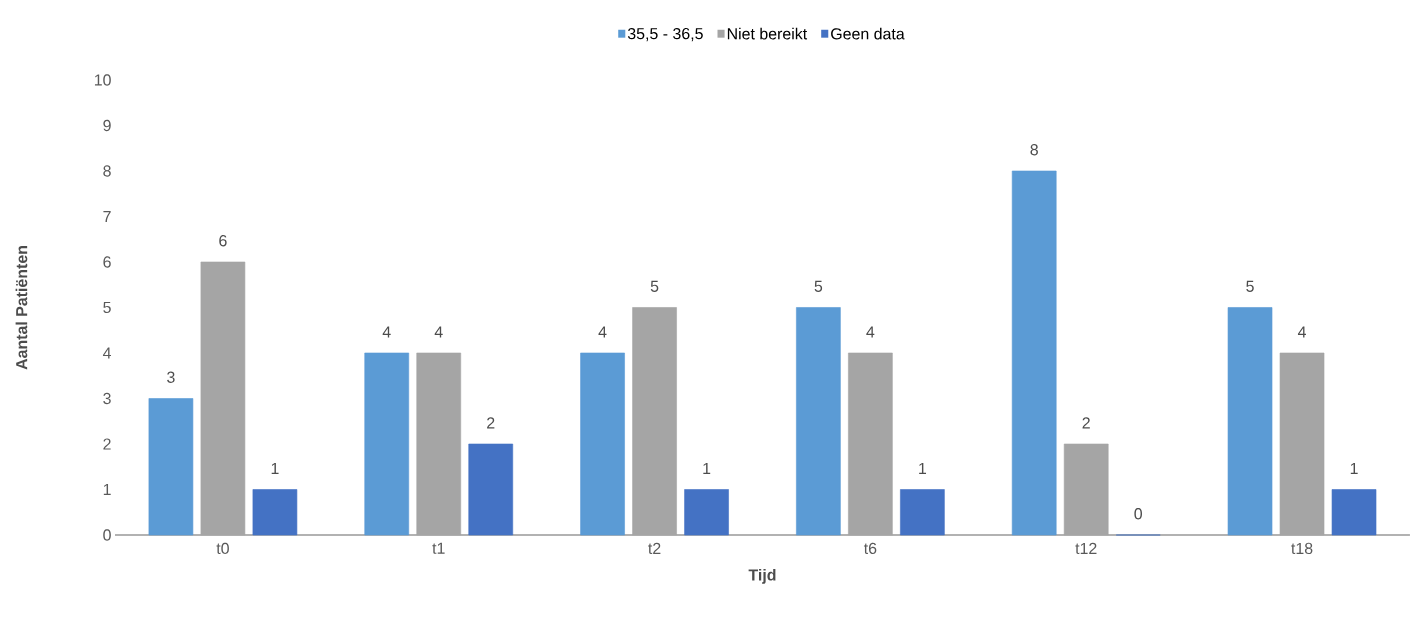 The image size is (1418, 629). What do you see at coordinates (762, 576) in the screenshot?
I see `x-axis-title: Tijd` at bounding box center [762, 576].